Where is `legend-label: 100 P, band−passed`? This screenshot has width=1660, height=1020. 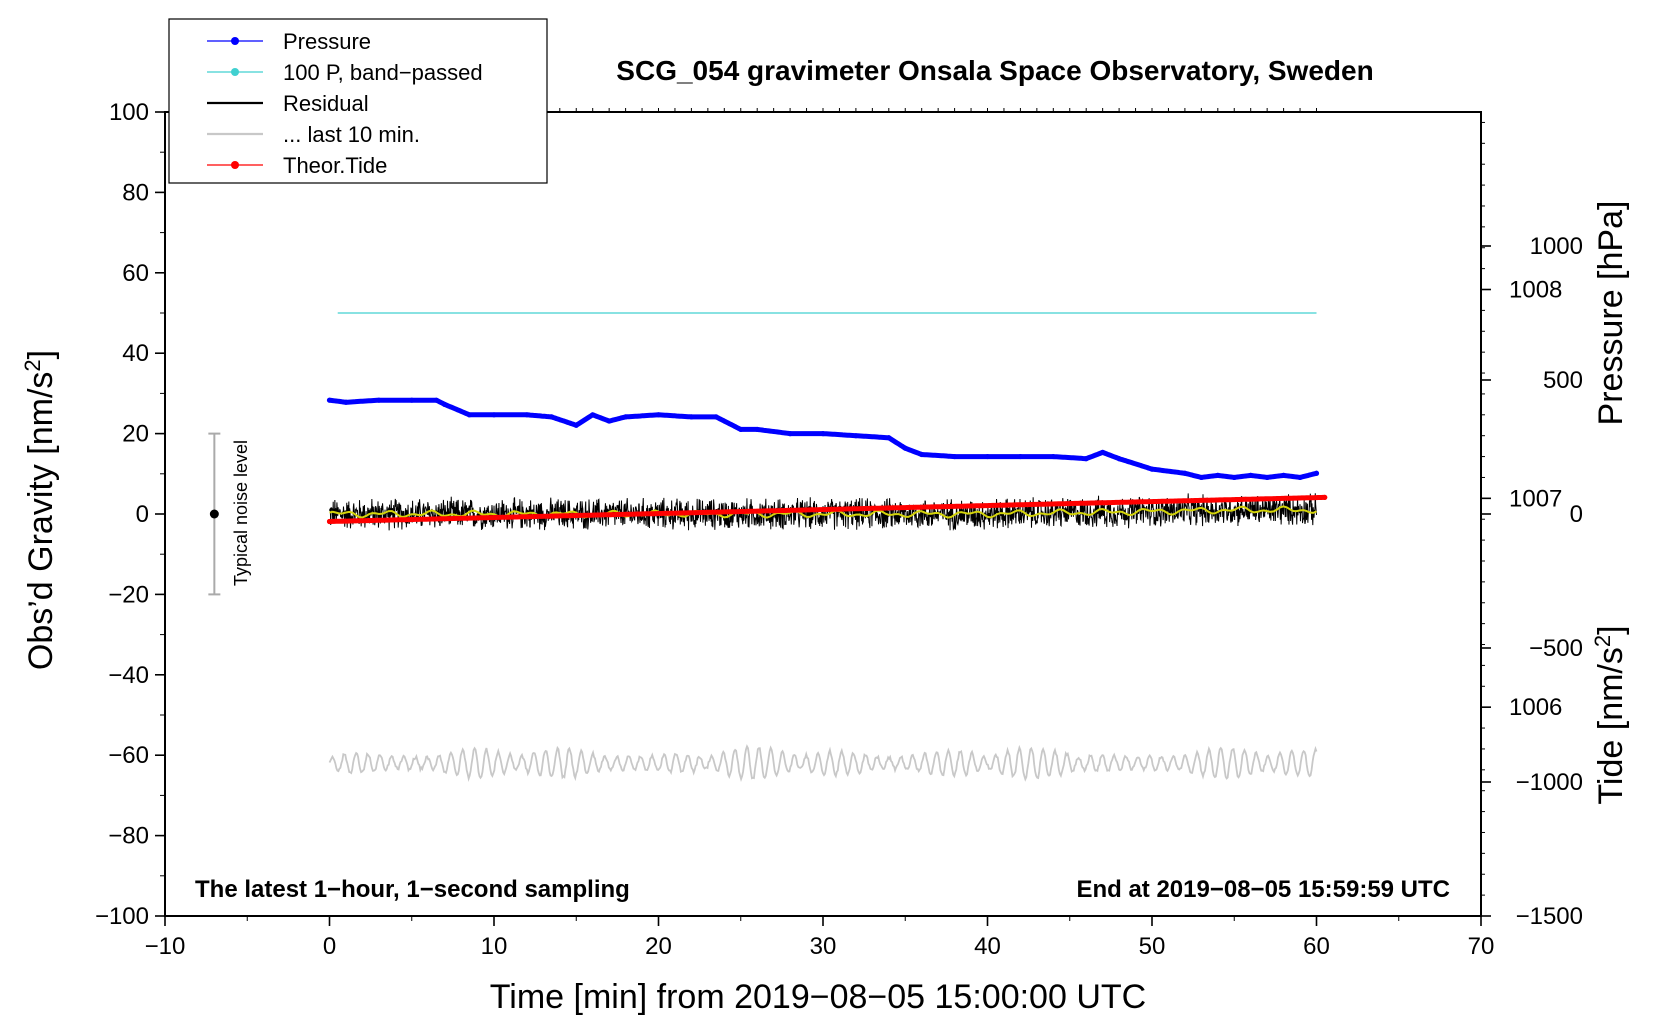
legend-label: 100 P, band−passed is located at coordinates (383, 72).